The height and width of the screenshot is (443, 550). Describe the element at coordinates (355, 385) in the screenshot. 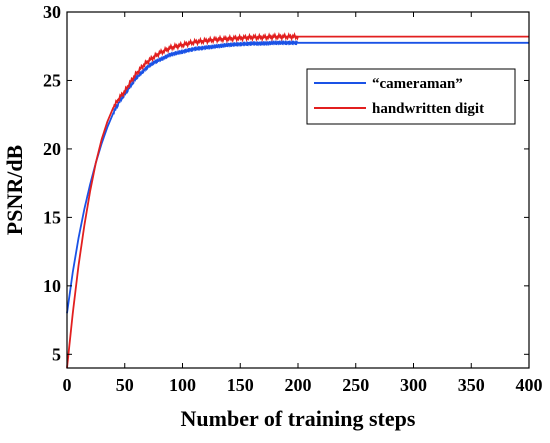

I see `x-tick-label: 250` at that location.